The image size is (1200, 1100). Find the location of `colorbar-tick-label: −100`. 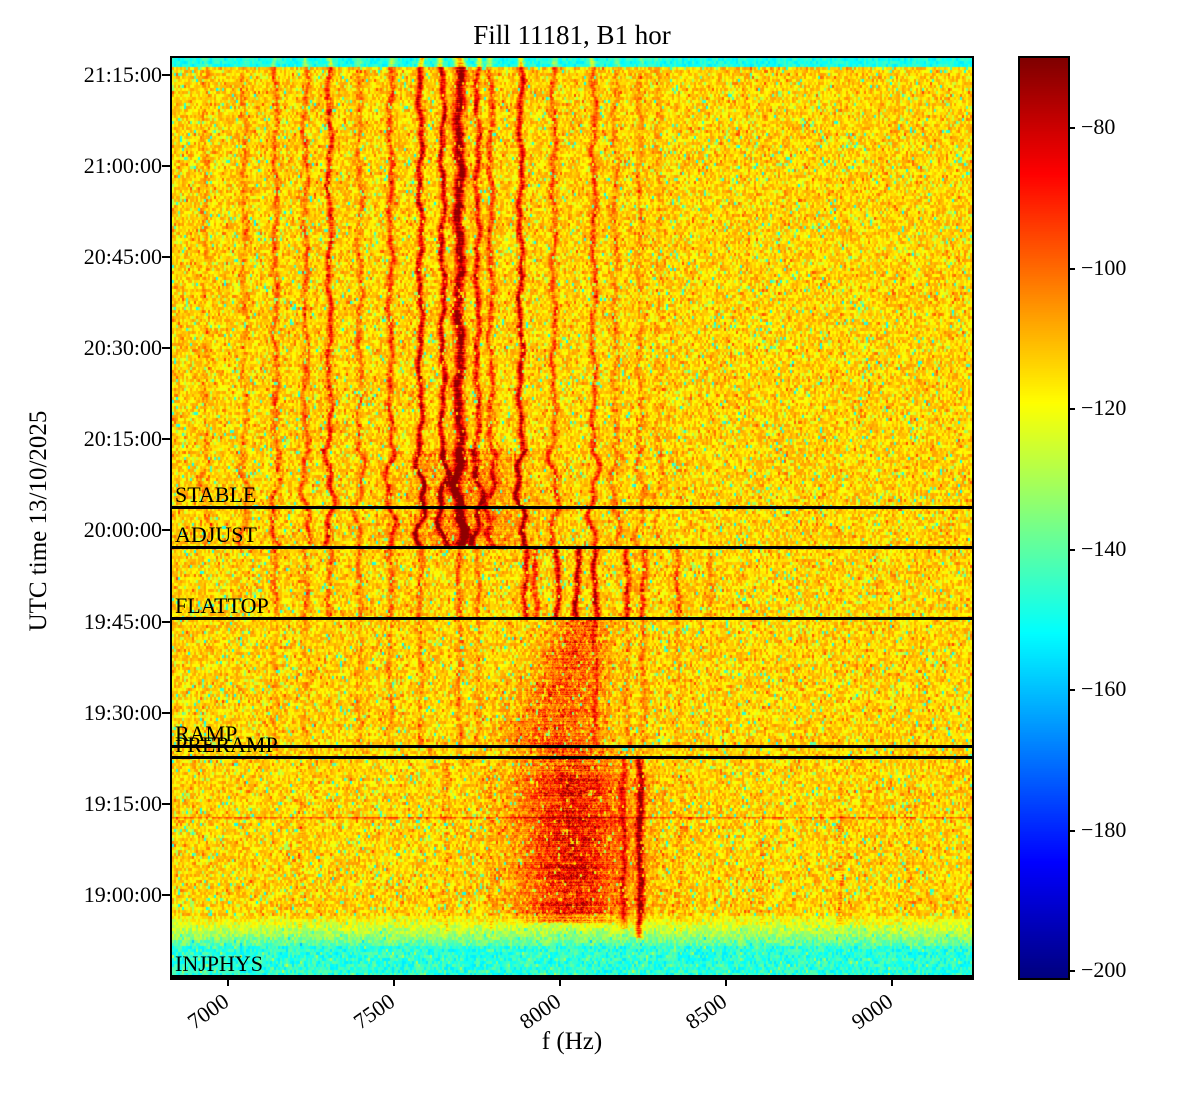

colorbar-tick-label: −100 is located at coordinates (1104, 267).